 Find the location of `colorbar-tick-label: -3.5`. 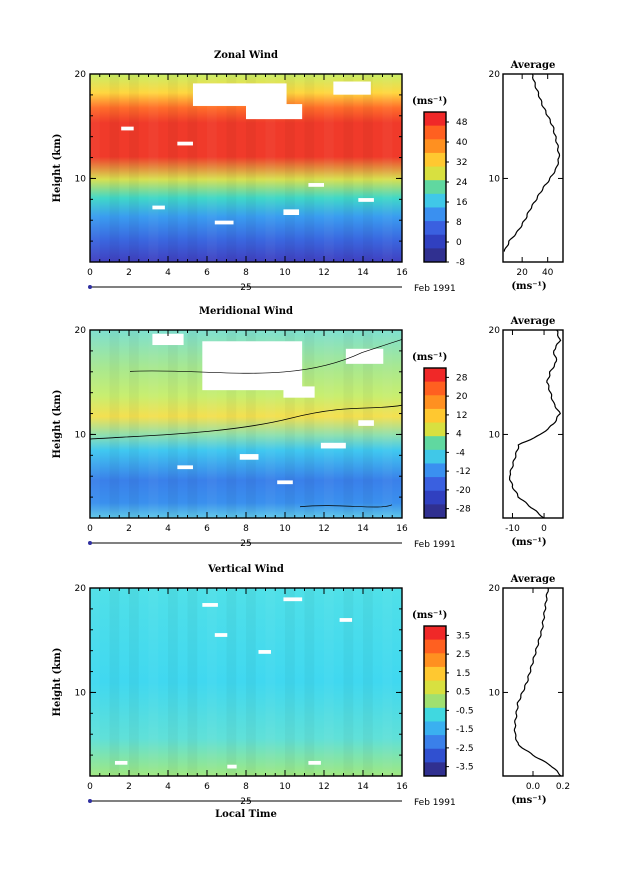

colorbar-tick-label: -3.5 is located at coordinates (465, 768).